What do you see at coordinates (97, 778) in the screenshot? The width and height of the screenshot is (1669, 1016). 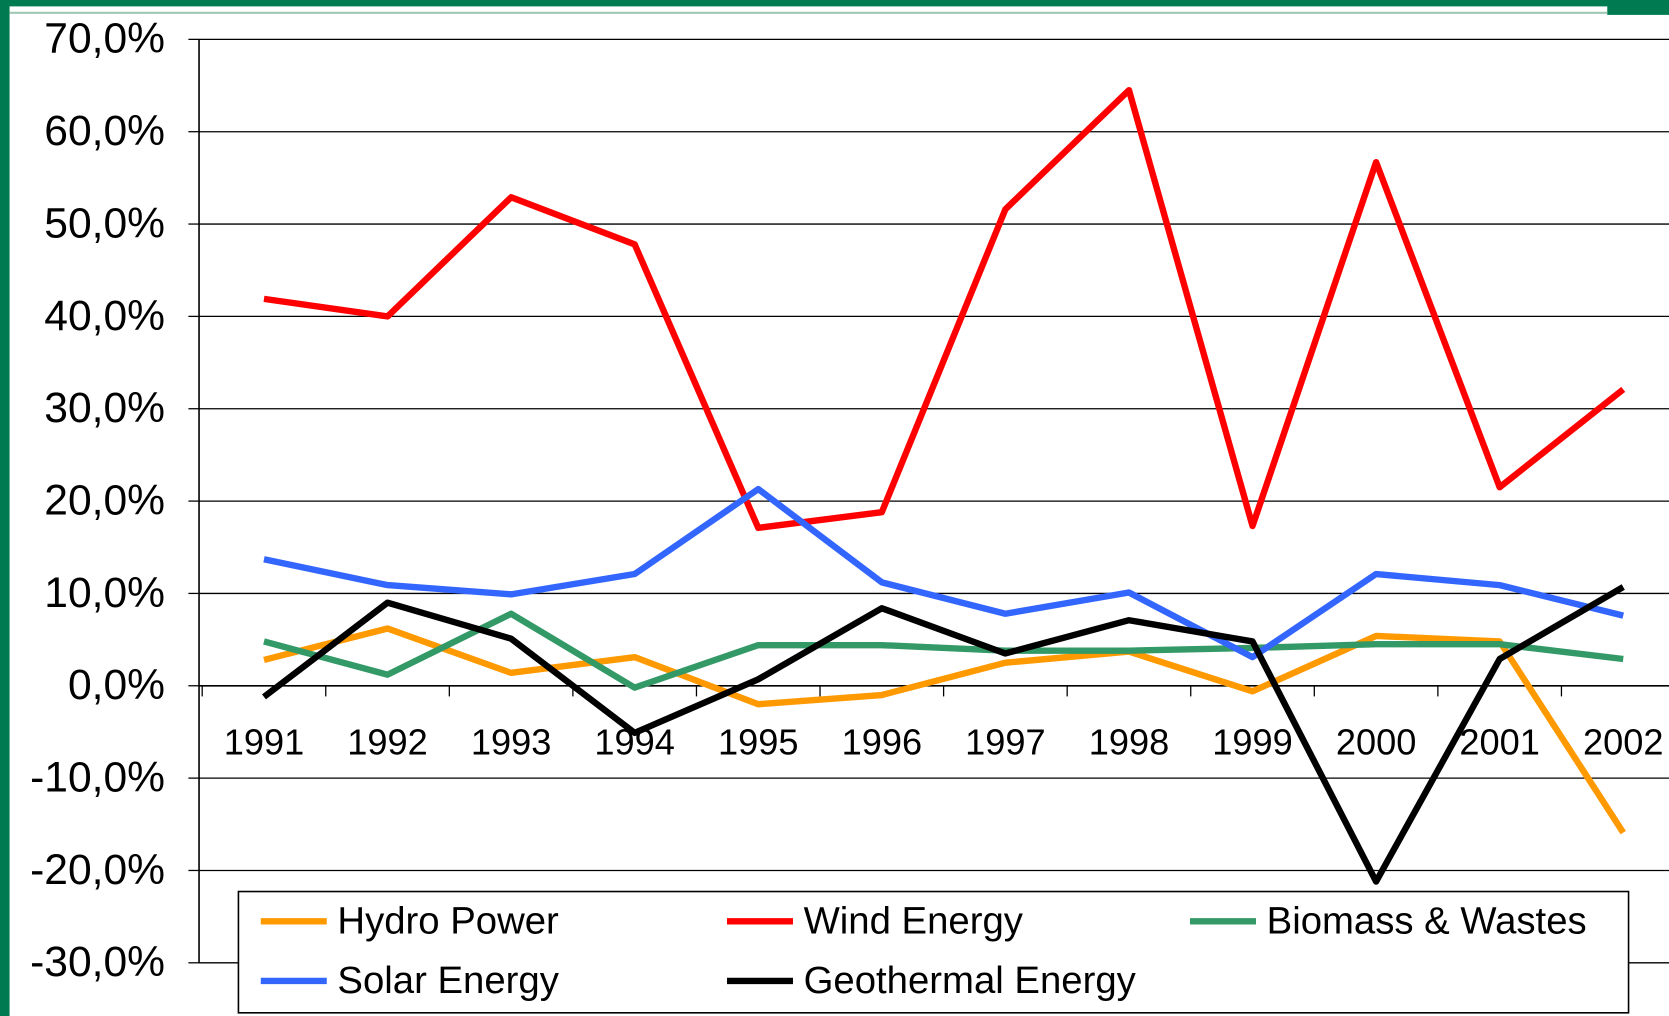 I see `y-tick-label: -10,0%` at bounding box center [97, 778].